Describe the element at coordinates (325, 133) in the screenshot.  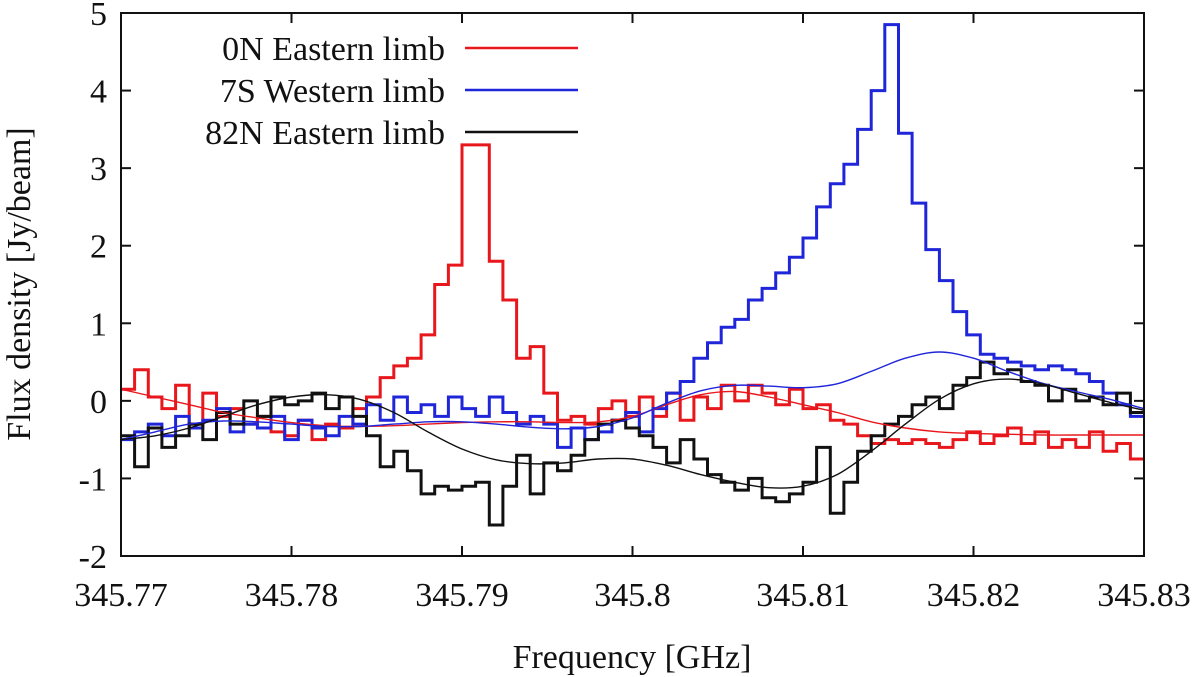
I see `legend-label: 82N Eastern limb` at that location.